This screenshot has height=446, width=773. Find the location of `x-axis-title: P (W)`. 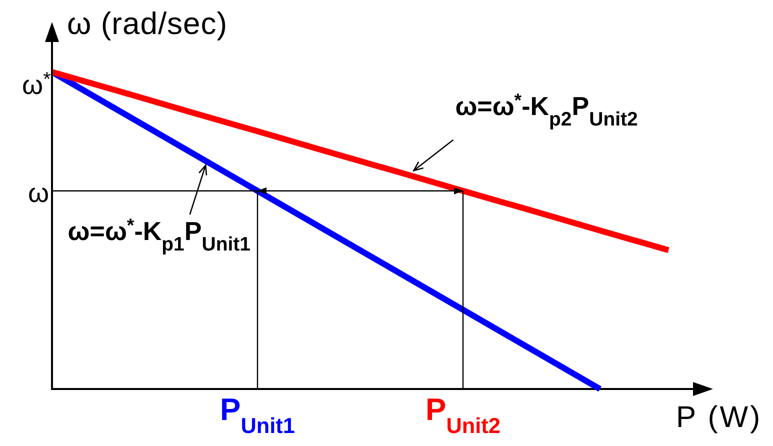

x-axis-title: P (W) is located at coordinates (719, 417).